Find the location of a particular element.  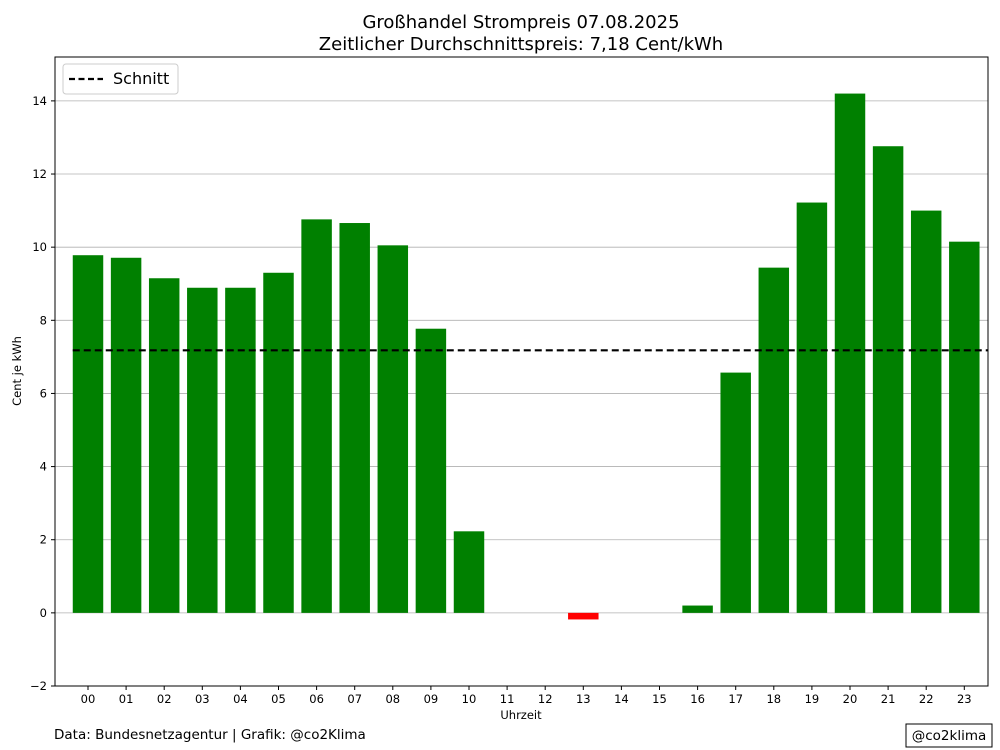

legend: Schnitt is located at coordinates (120, 79).